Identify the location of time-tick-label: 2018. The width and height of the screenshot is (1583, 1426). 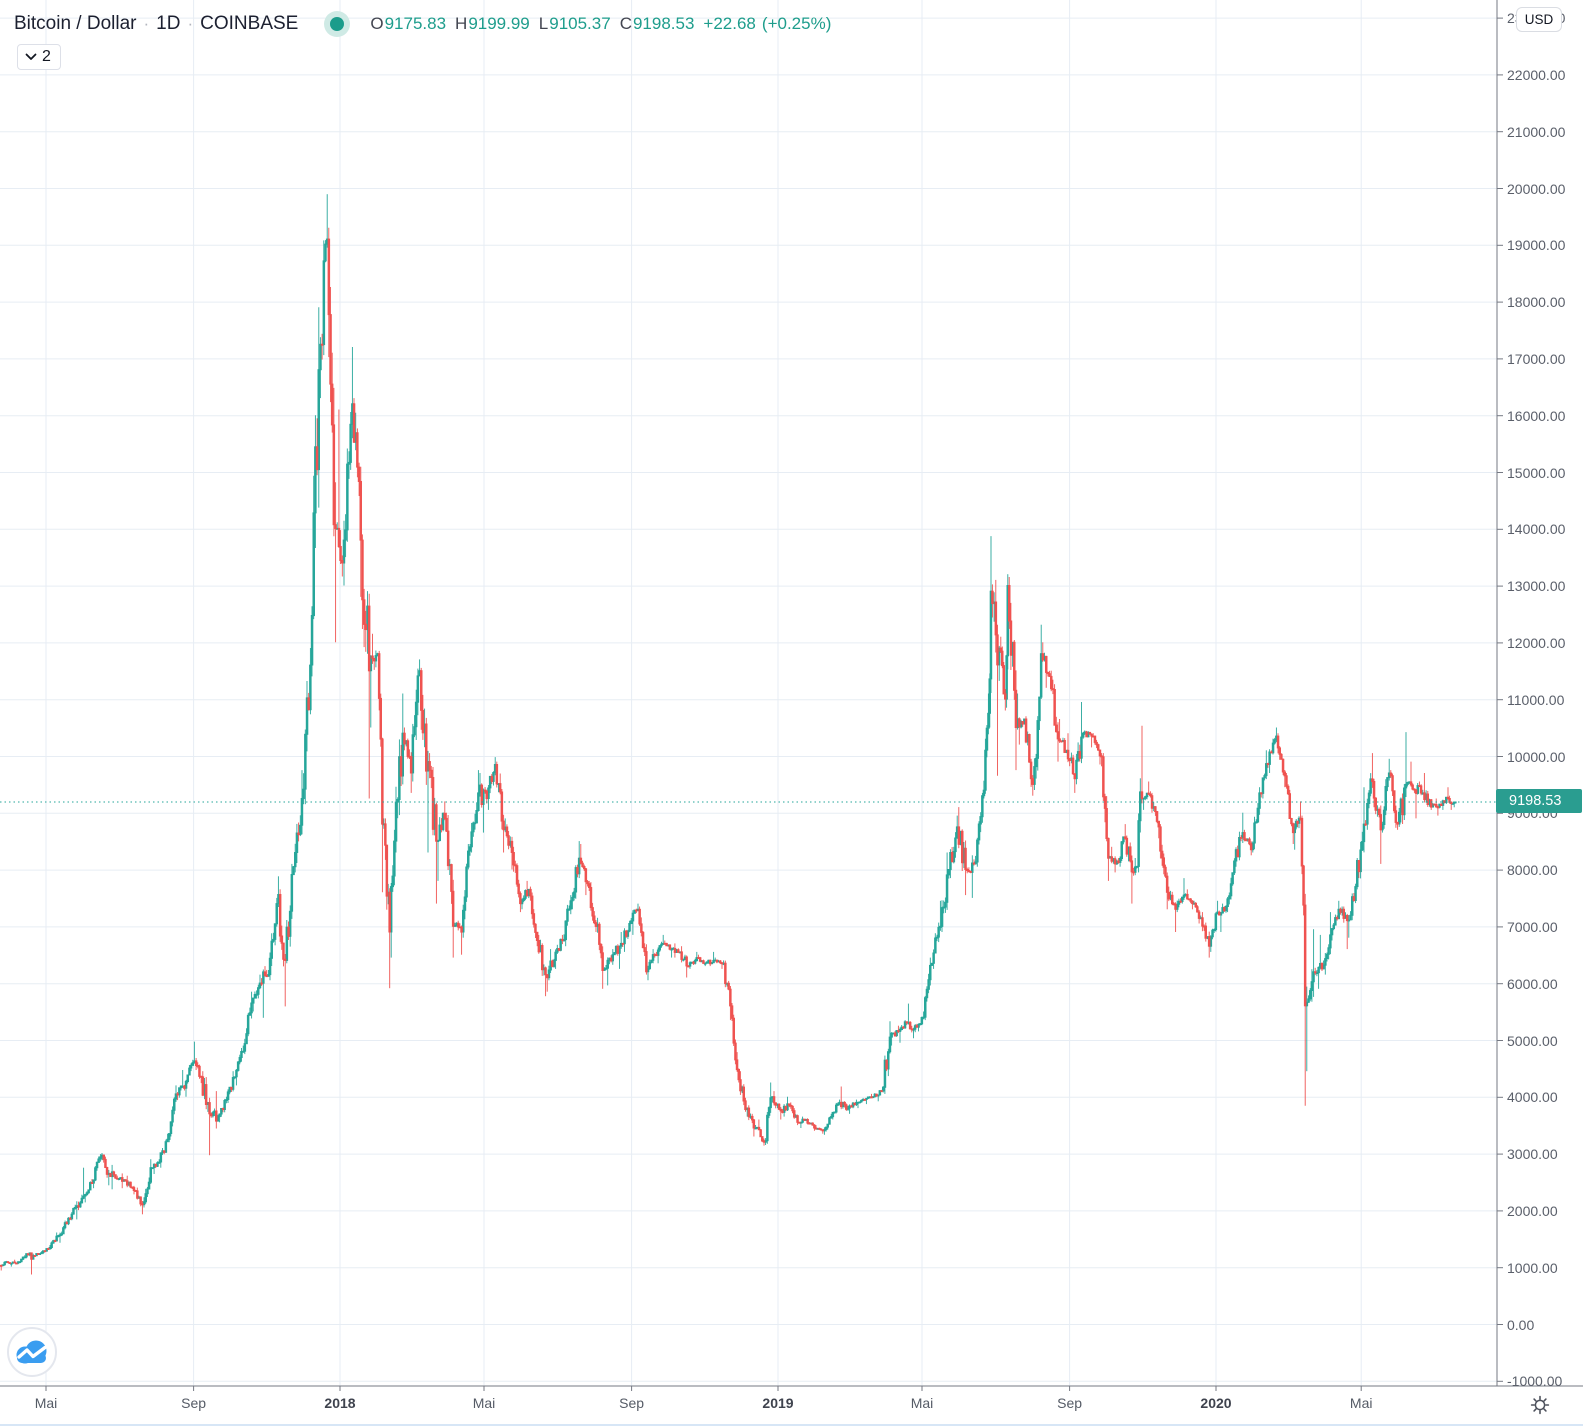
(340, 1403).